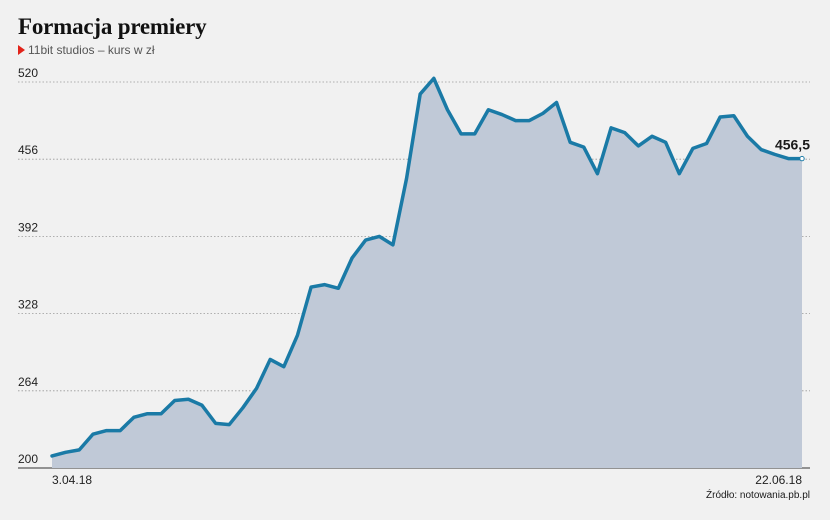 Image resolution: width=830 pixels, height=520 pixels. Describe the element at coordinates (802, 158) in the screenshot. I see `last-point-marker` at that location.